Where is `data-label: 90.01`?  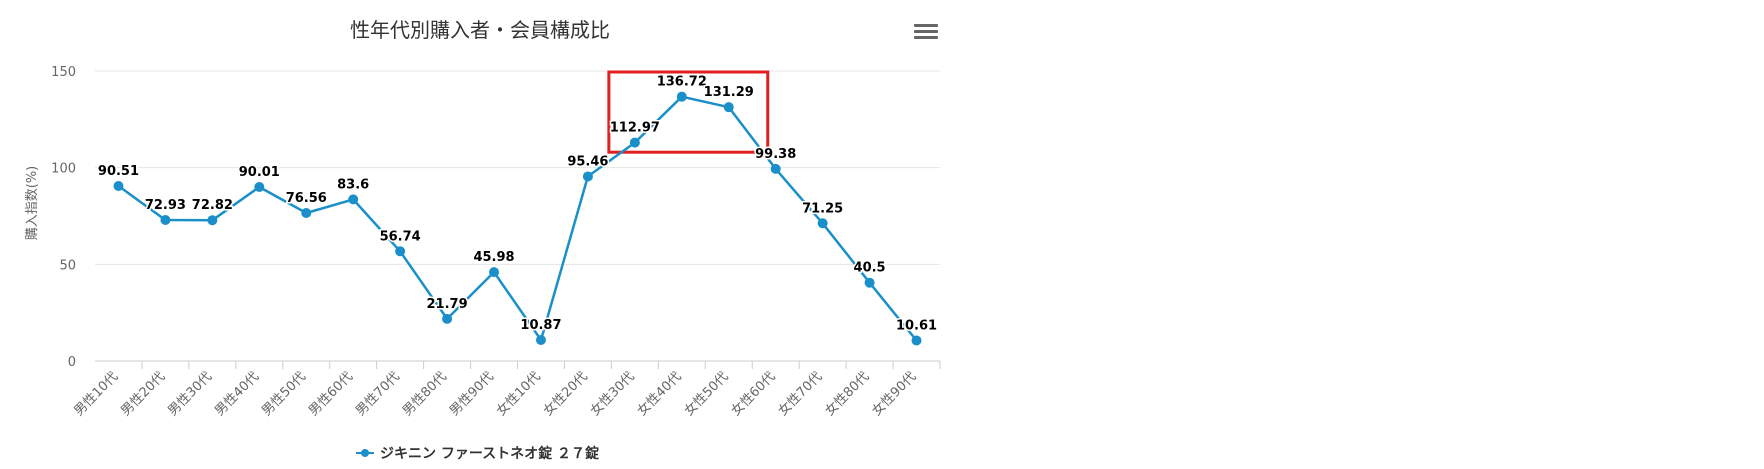 data-label: 90.01 is located at coordinates (259, 172).